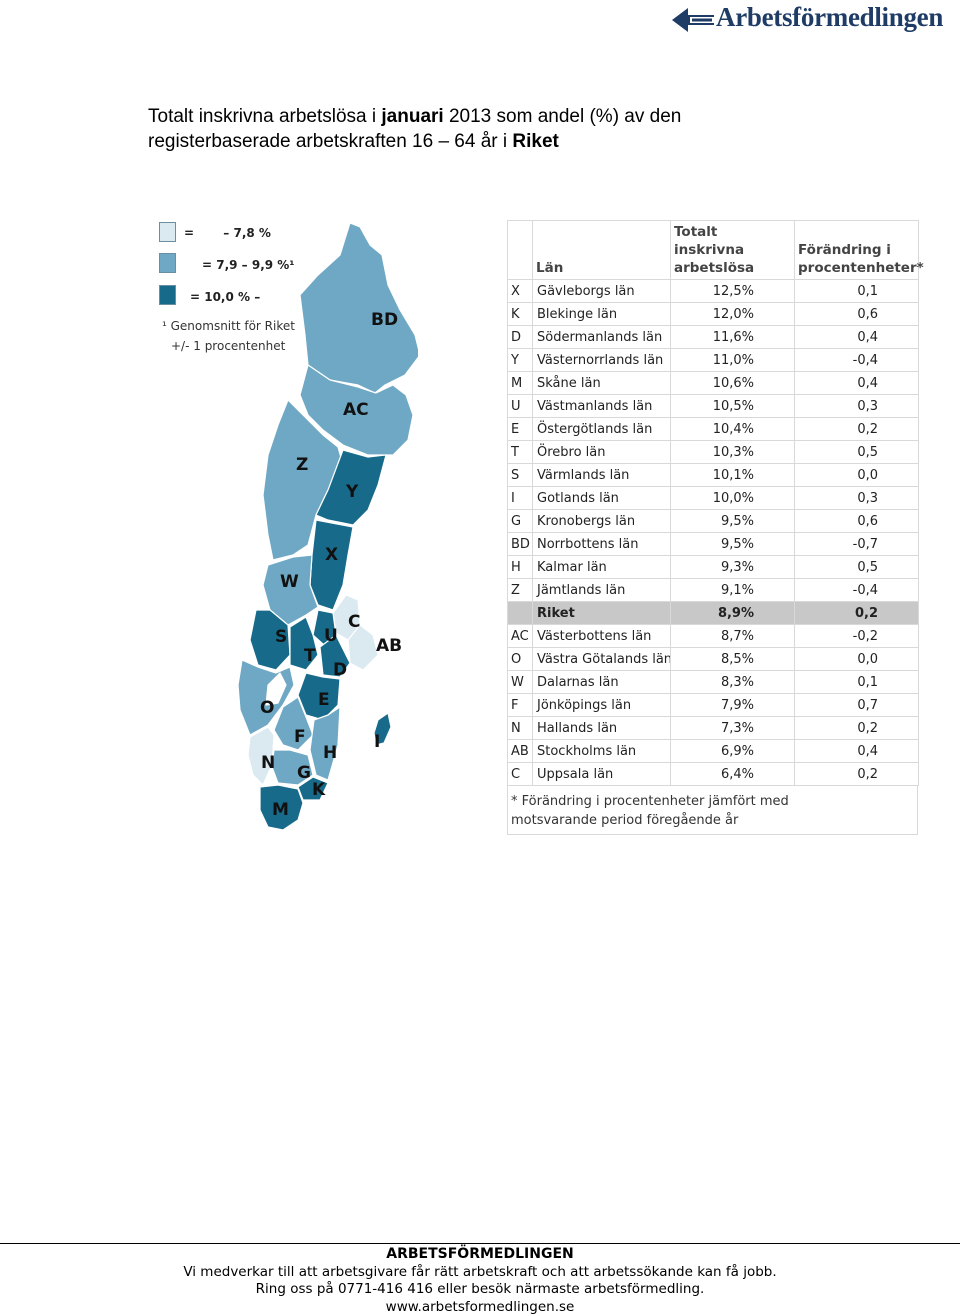 This screenshot has height=1316, width=960. What do you see at coordinates (602, 406) in the screenshot?
I see `row-name: Västmanlands län` at bounding box center [602, 406].